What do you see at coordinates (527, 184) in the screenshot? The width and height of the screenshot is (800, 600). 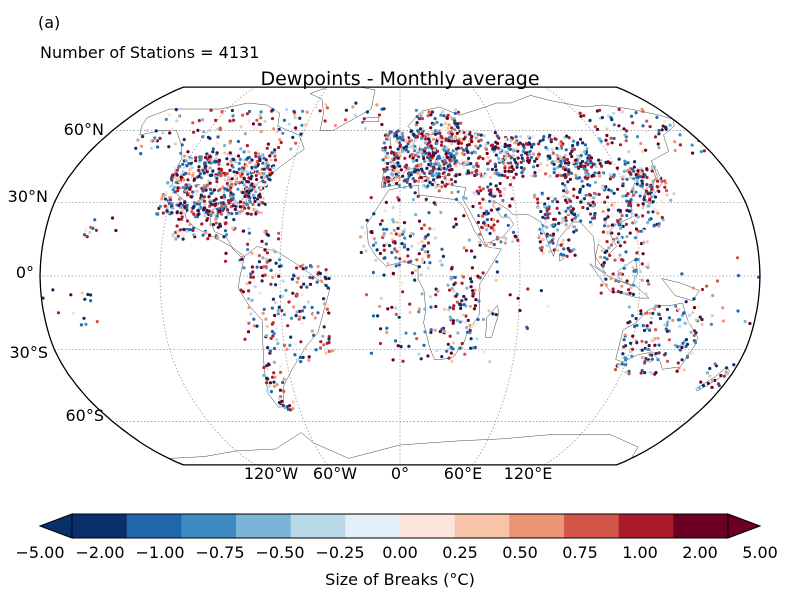 I see `coastline` at bounding box center [527, 184].